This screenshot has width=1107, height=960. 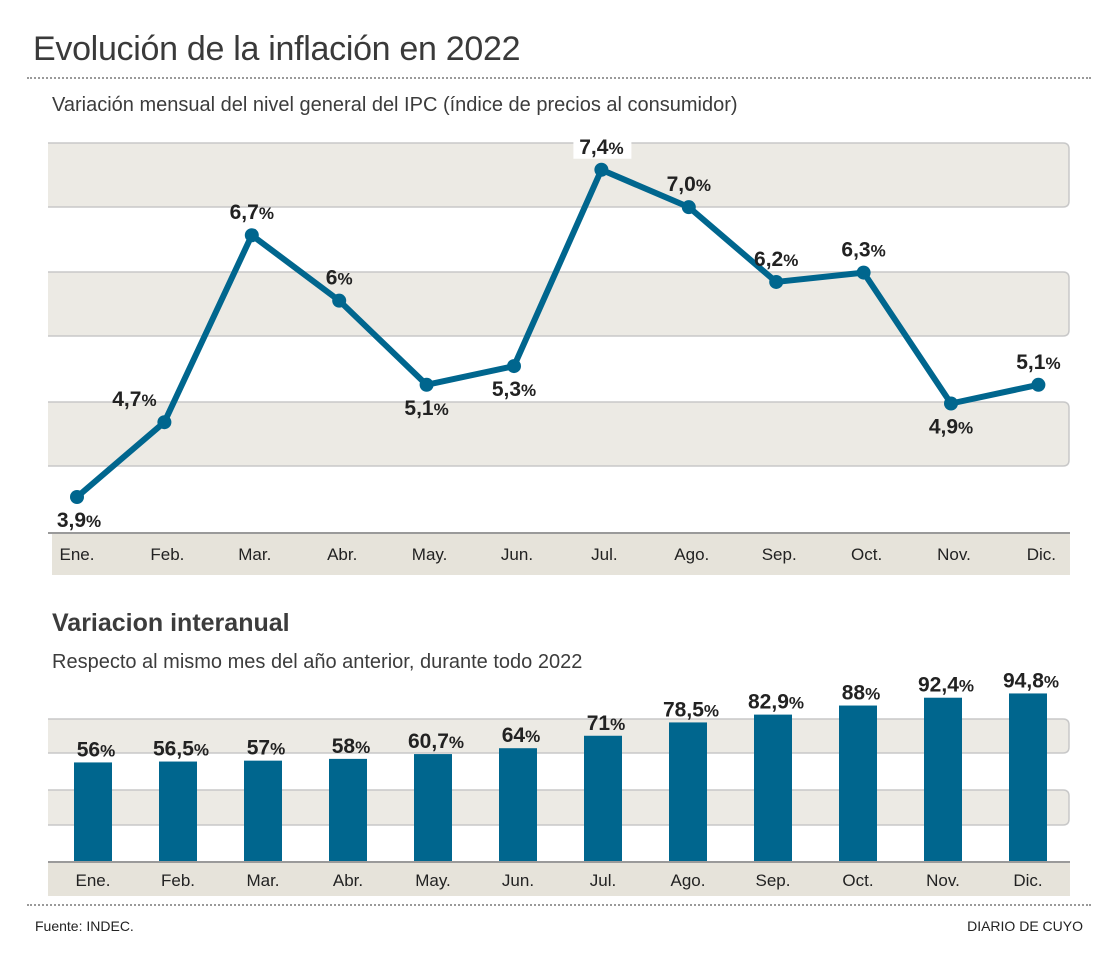 What do you see at coordinates (943, 880) in the screenshot?
I see `x-tick-label: Nov.` at bounding box center [943, 880].